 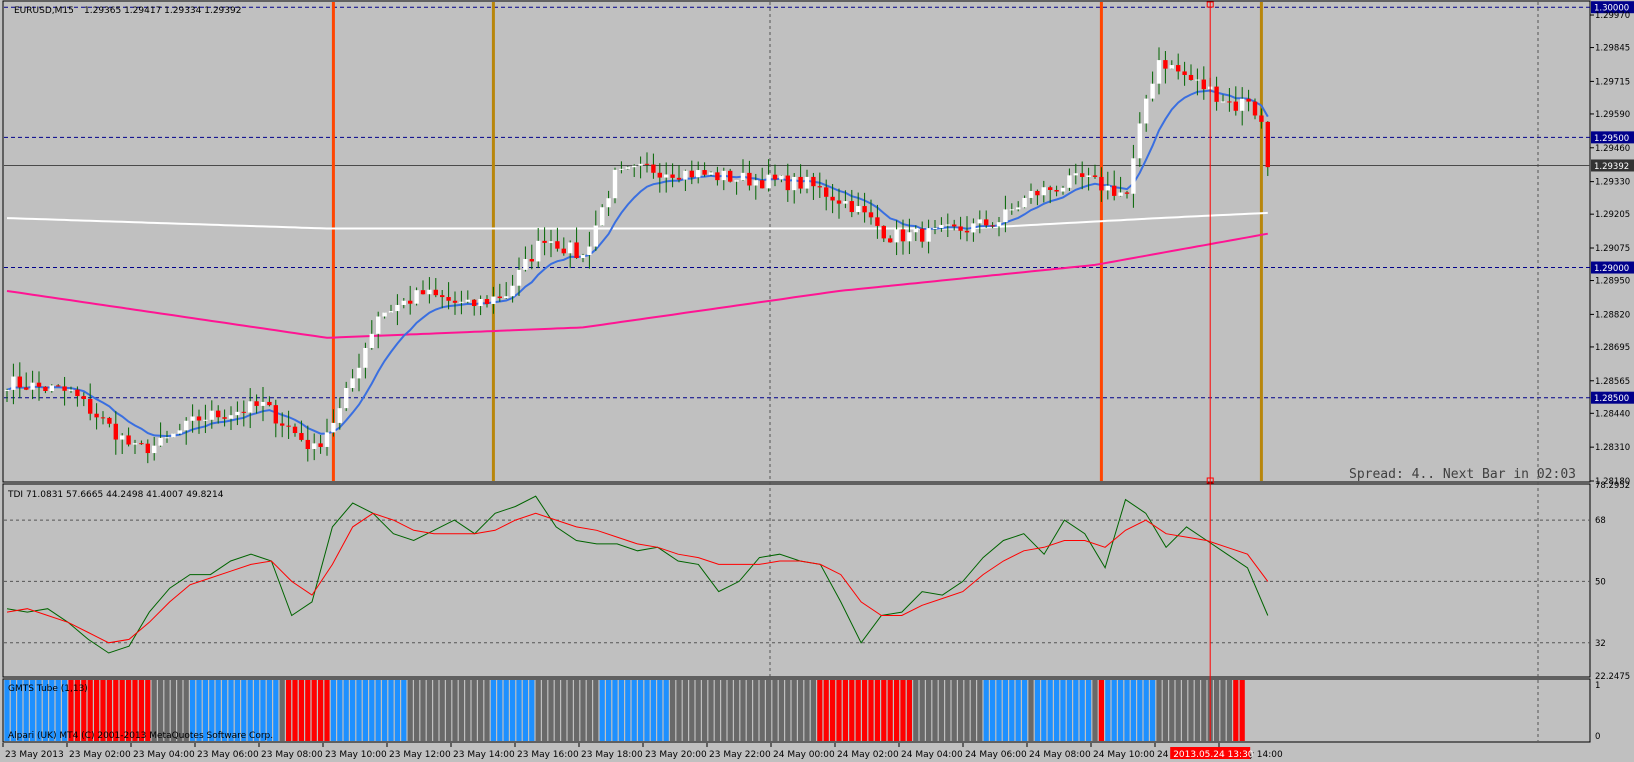 I want to click on price-tick-label-7: 1.29075, so click(x=1612, y=249).